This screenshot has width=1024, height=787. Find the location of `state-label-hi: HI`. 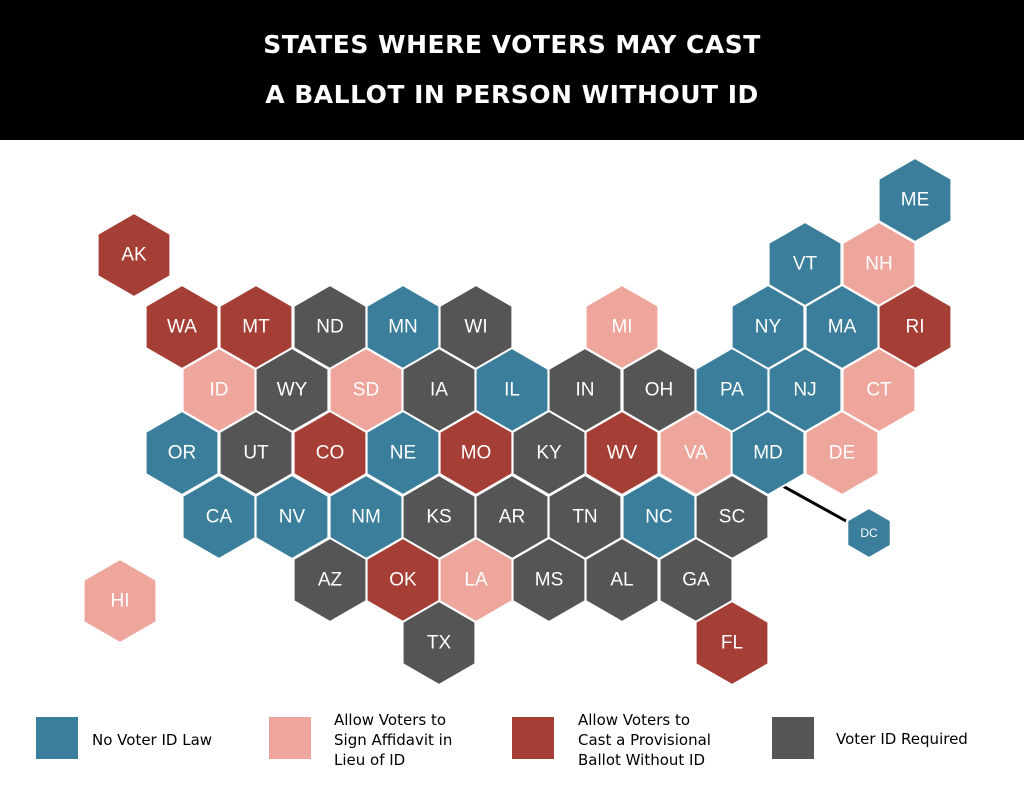

state-label-hi: HI is located at coordinates (120, 601).